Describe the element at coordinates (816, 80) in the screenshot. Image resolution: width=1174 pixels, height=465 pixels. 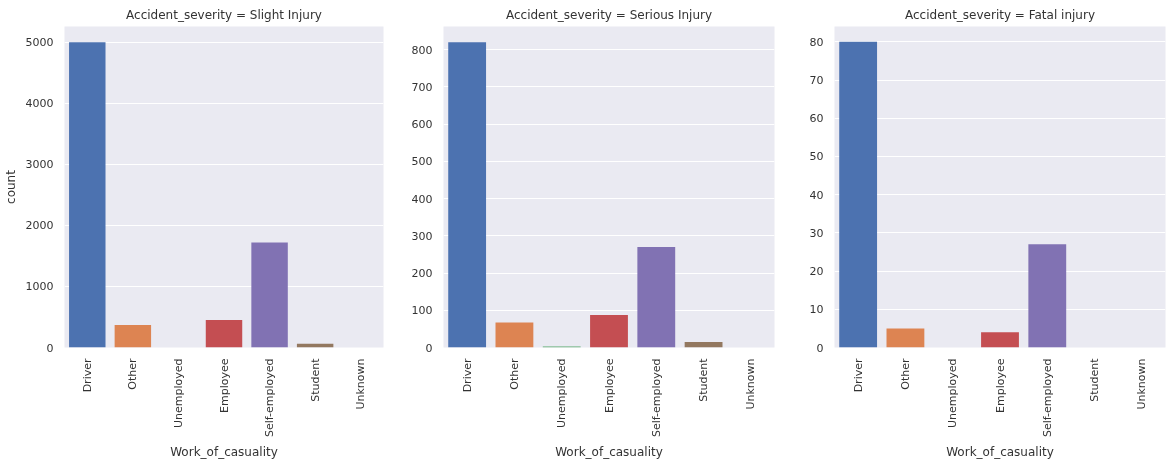
I see `y-tick-label: 70` at that location.